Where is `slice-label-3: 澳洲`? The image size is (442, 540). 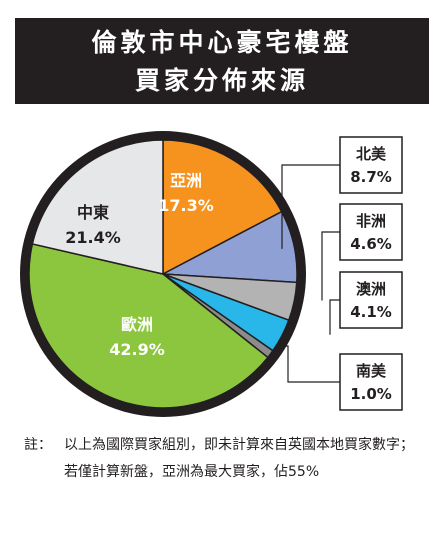
slice-label-3: 澳洲 is located at coordinates (371, 289).